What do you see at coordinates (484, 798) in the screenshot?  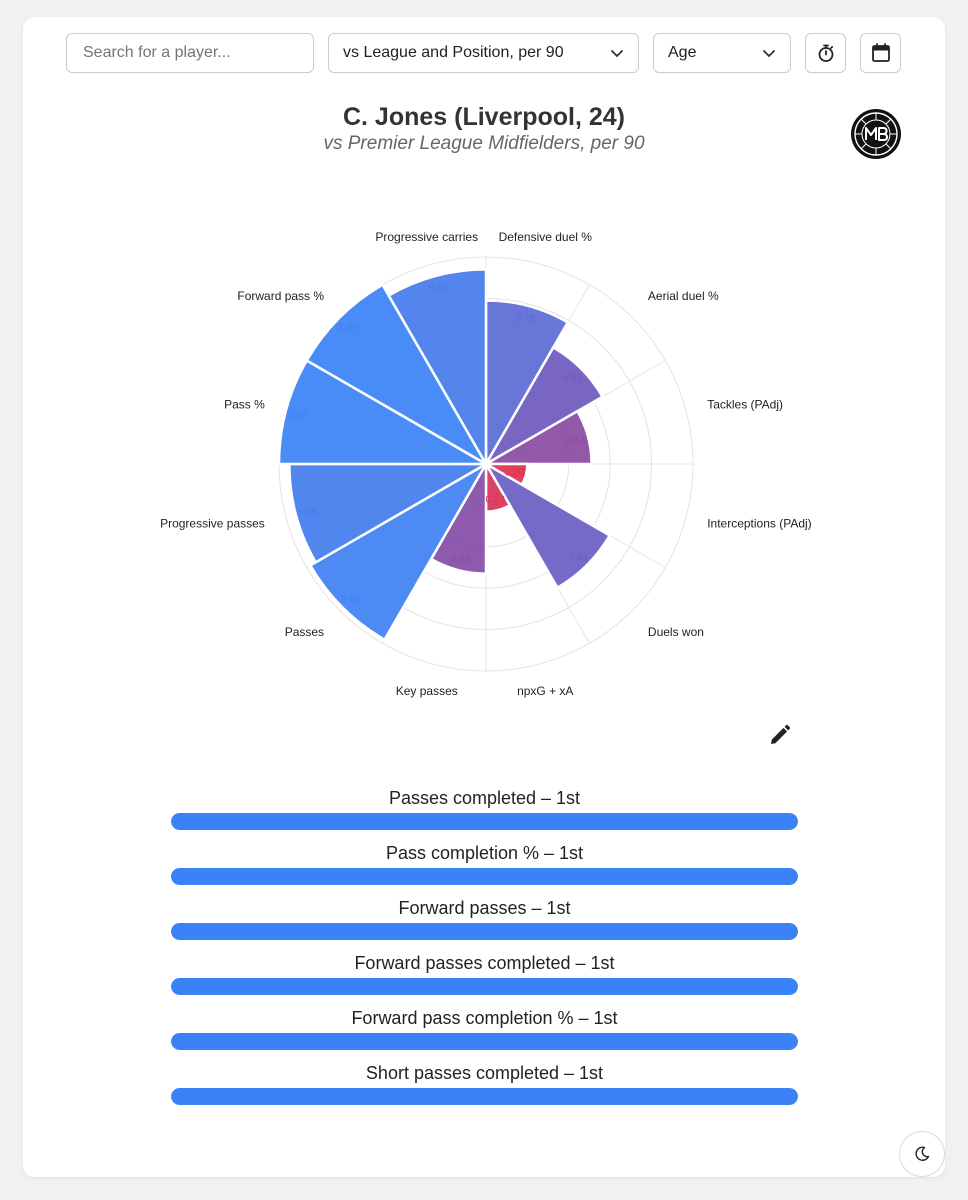 I see `percentile-label: Passes completed – 1st` at bounding box center [484, 798].